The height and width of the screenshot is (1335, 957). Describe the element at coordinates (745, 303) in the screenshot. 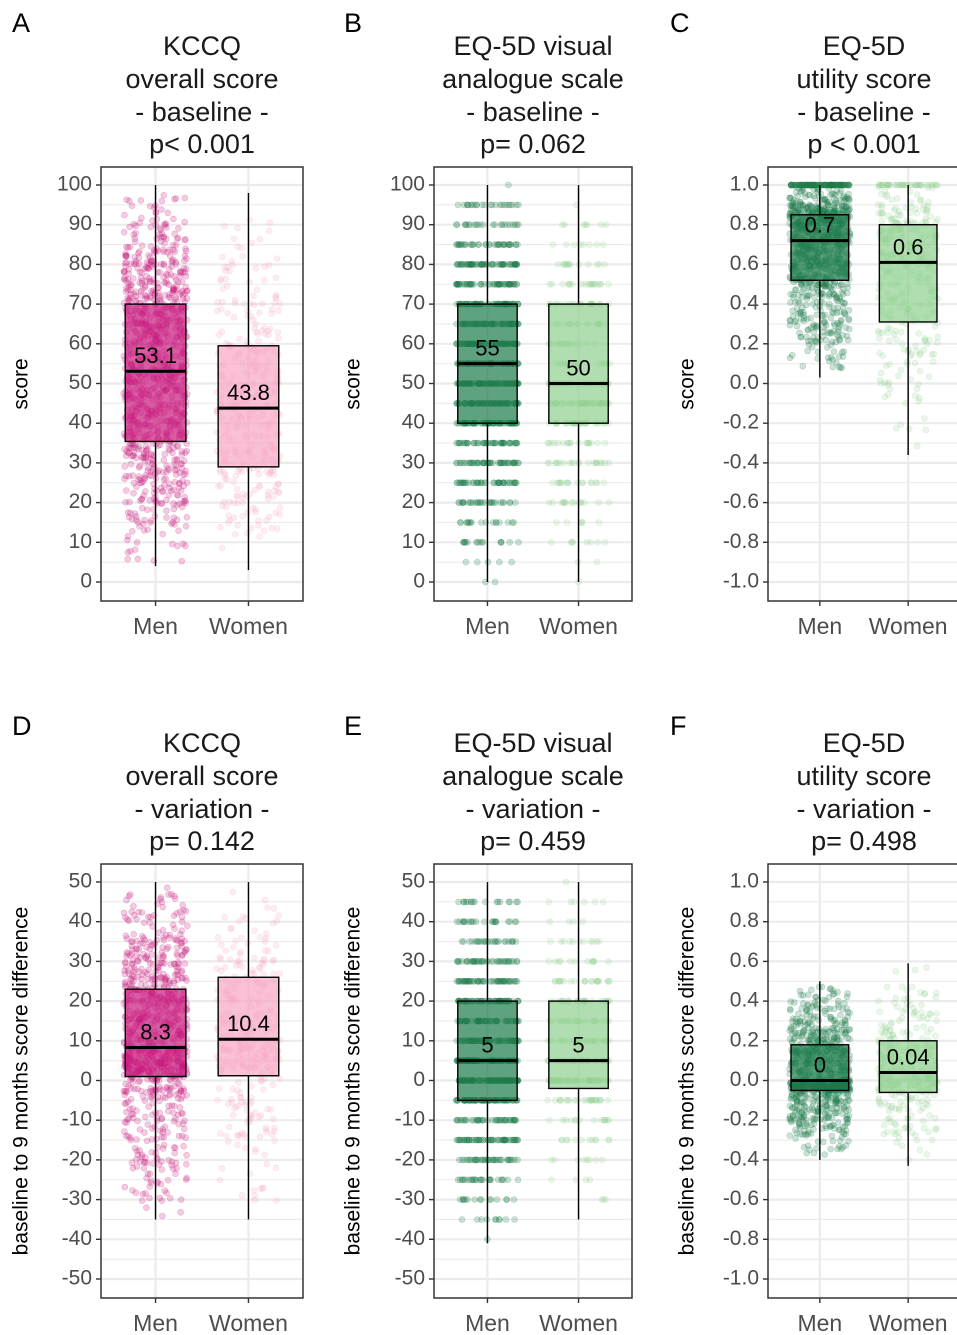

I see `y-tick-label: 0.4` at that location.